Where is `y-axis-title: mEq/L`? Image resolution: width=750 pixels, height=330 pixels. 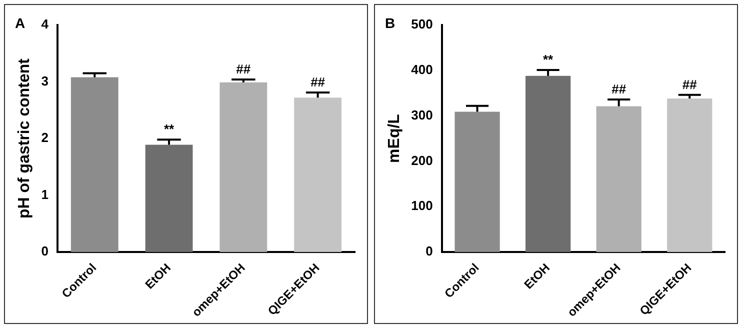
y-axis-title: mEq/L is located at coordinates (395, 138).